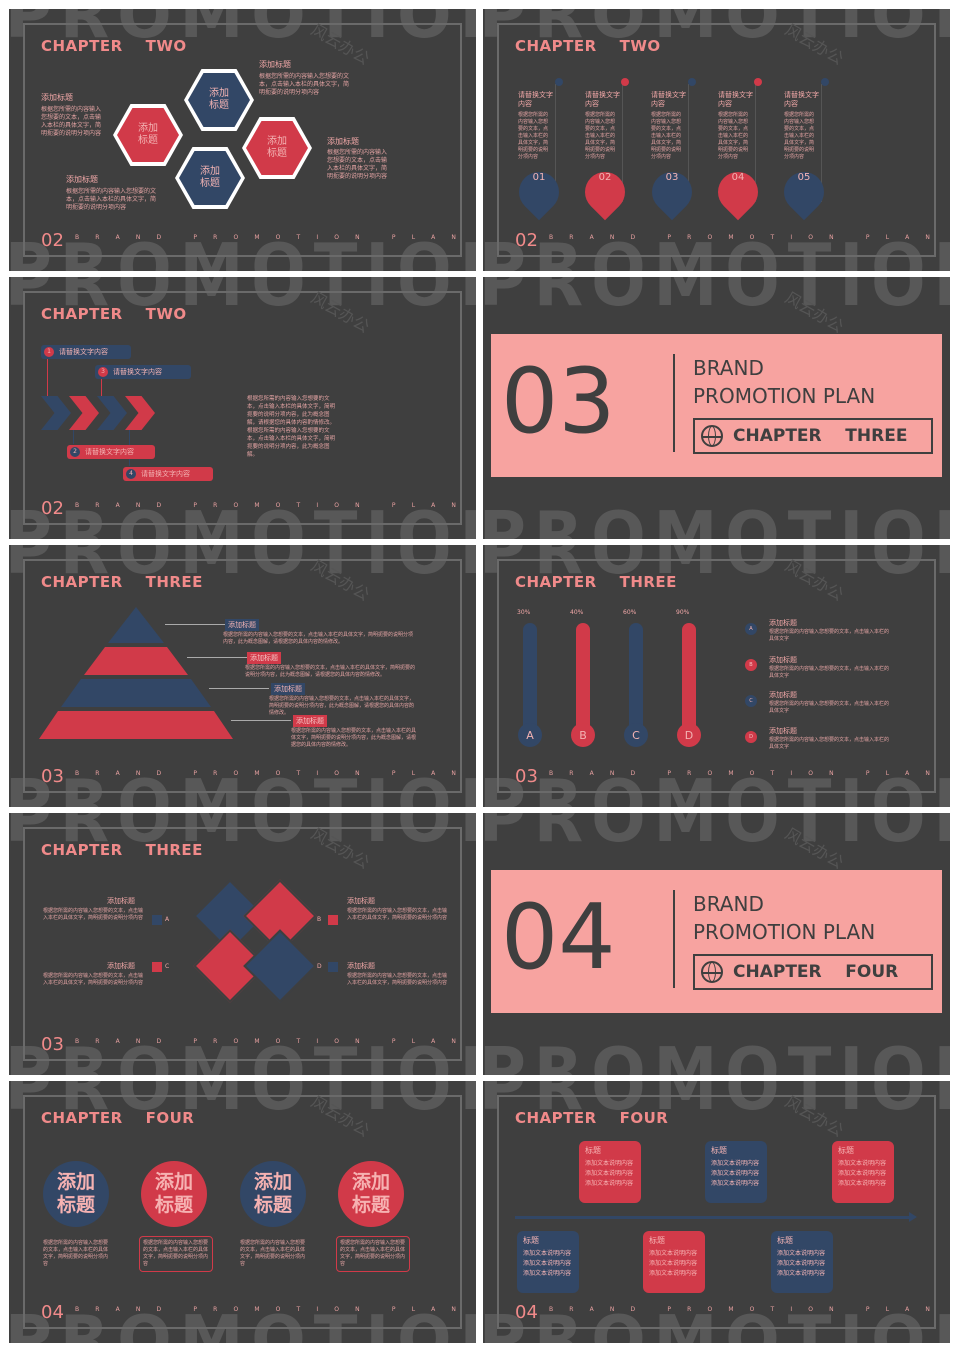 This screenshot has height=1352, width=960. I want to click on column-line, so click(555, 143).